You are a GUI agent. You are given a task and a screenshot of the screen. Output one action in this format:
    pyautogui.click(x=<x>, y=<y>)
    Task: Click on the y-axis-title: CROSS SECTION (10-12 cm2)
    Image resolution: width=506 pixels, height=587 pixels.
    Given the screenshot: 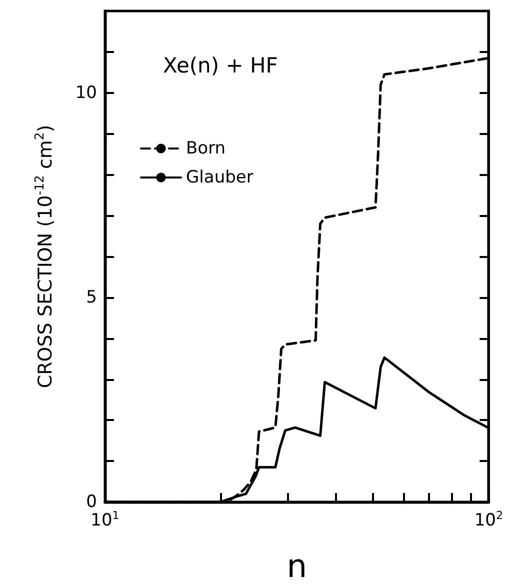 What is the action you would take?
    pyautogui.click(x=44, y=256)
    